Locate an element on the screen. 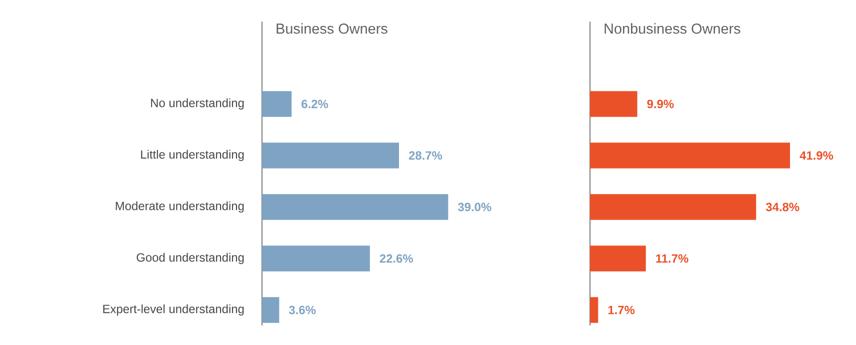  data-label: 28.7% is located at coordinates (425, 155).